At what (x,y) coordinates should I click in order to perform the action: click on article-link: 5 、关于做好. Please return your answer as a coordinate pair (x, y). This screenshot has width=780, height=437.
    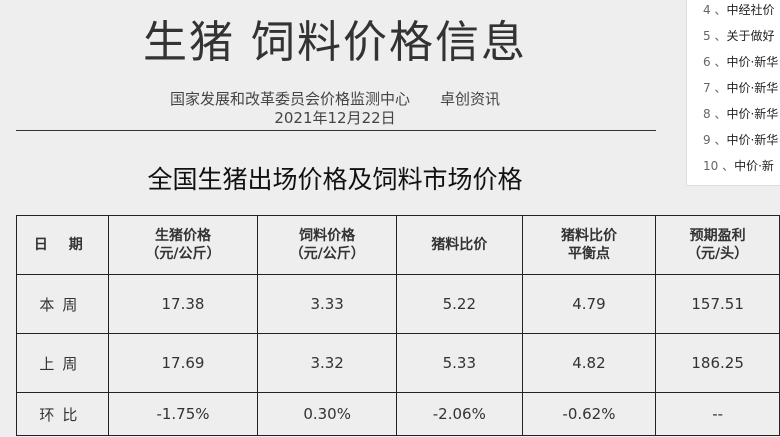
    Looking at the image, I should click on (738, 35).